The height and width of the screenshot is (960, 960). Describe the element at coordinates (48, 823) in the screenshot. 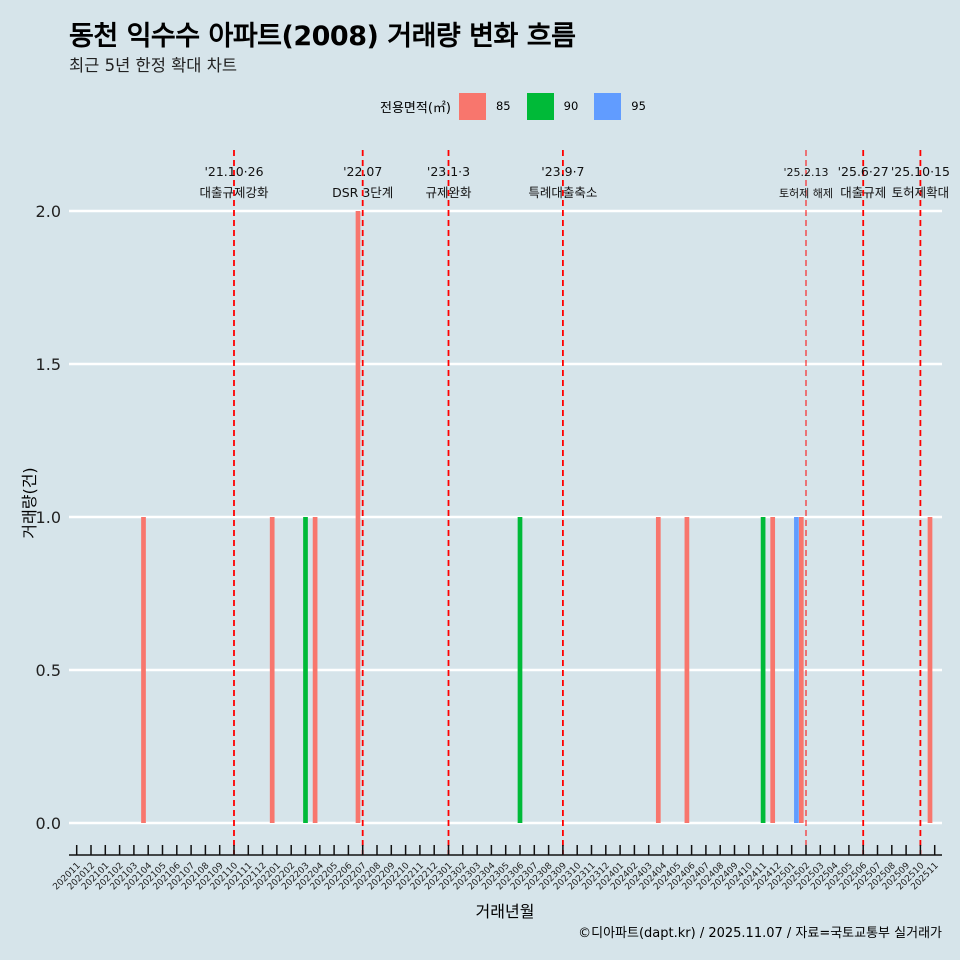

I see `y-tick-label: 0.0` at that location.